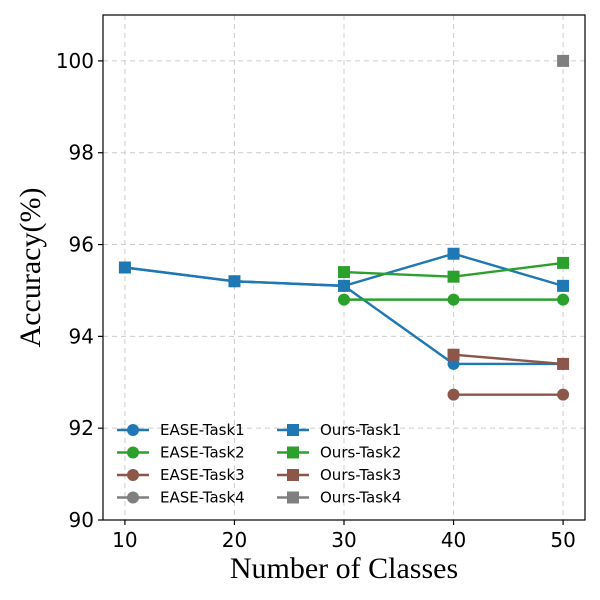 This screenshot has width=600, height=600. What do you see at coordinates (343, 540) in the screenshot?
I see `x-tick-label: 30` at bounding box center [343, 540].